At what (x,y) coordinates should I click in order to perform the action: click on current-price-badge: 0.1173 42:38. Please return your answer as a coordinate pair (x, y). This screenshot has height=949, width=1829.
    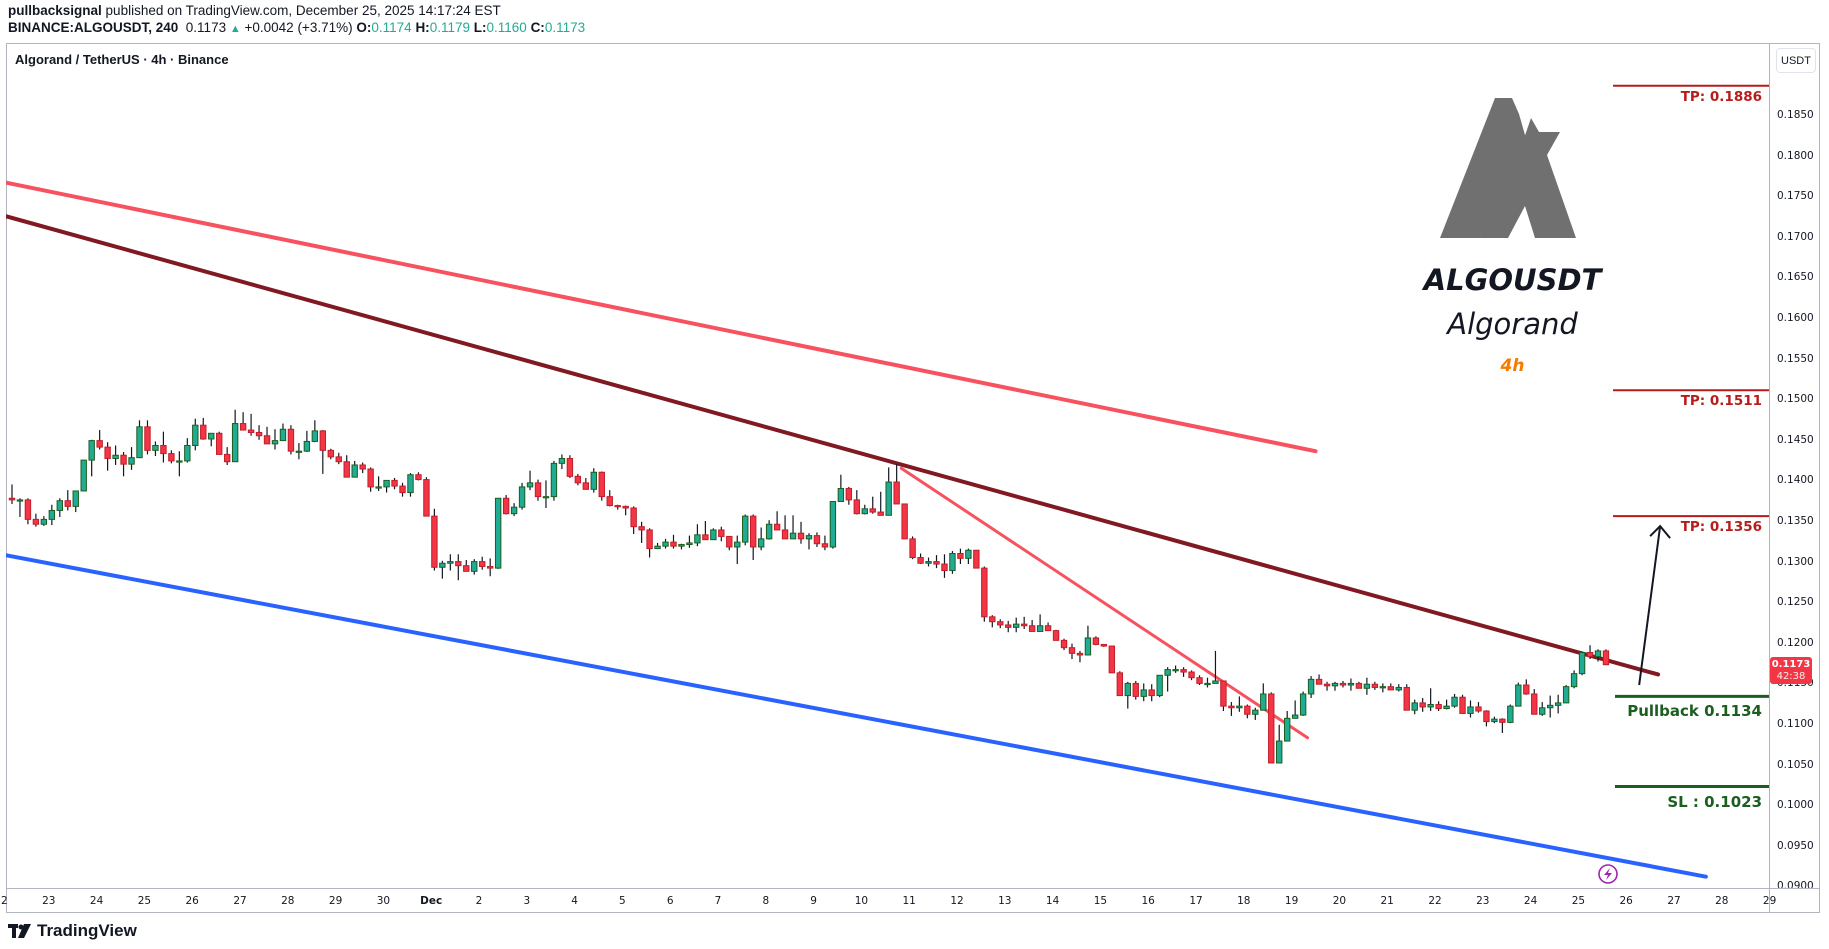
    Looking at the image, I should click on (1791, 670).